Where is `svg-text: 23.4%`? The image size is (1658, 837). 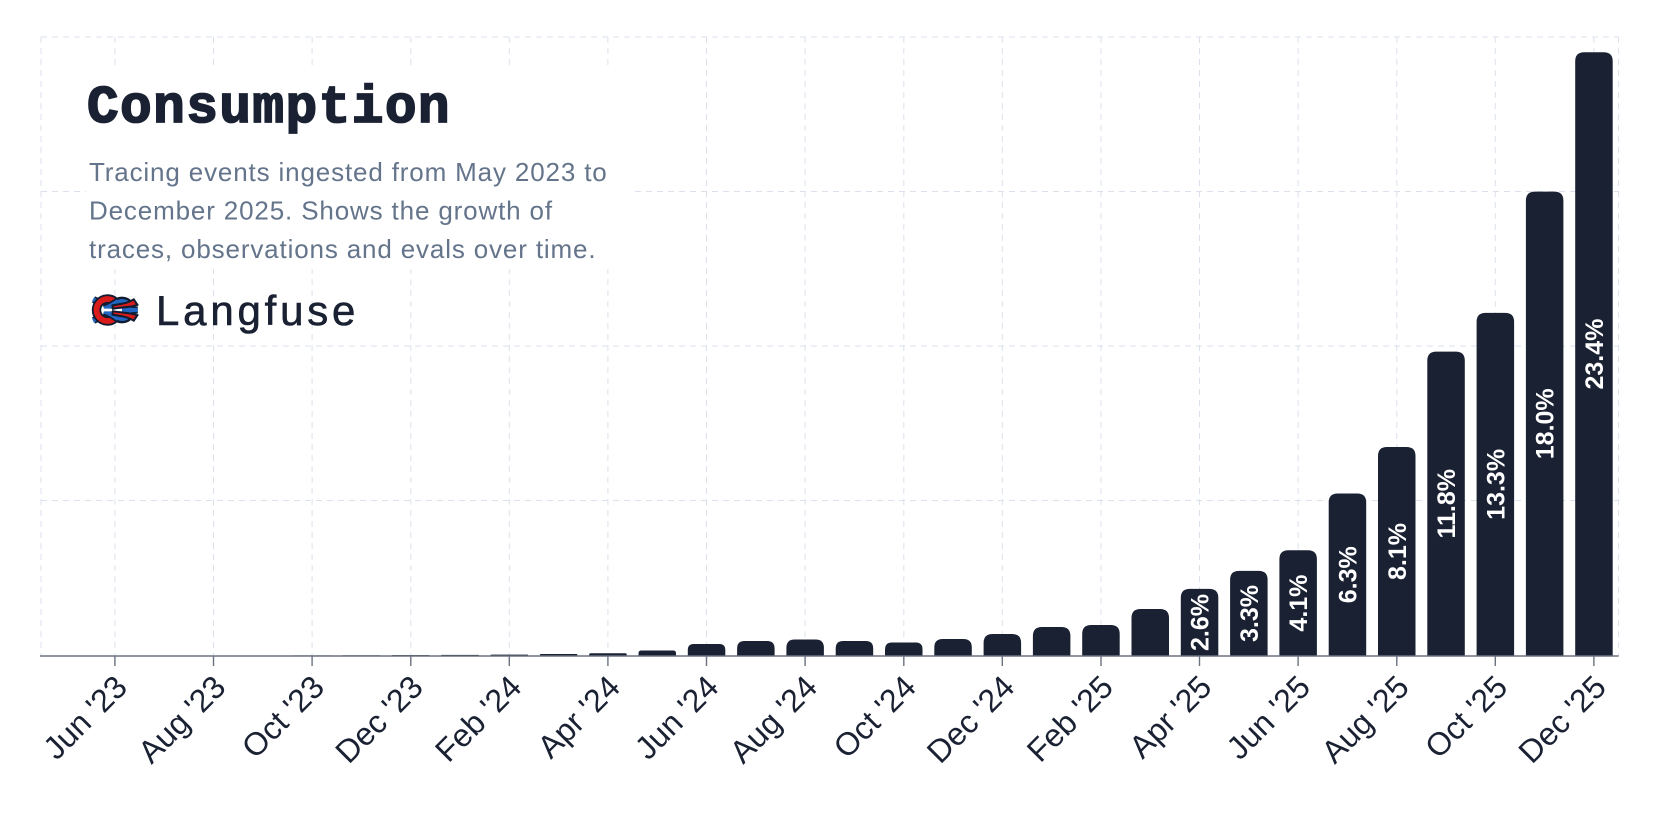 svg-text: 23.4% is located at coordinates (1595, 354).